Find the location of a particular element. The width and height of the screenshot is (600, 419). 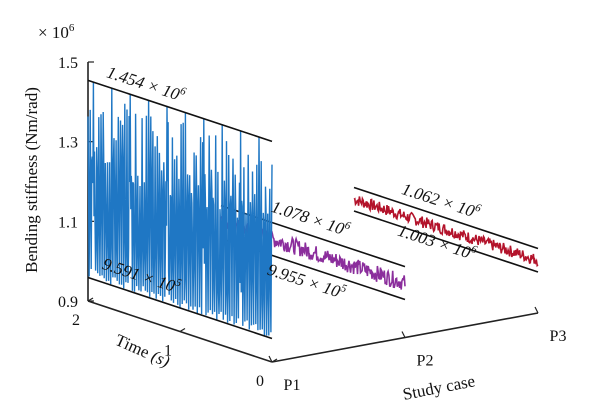

y-axis-label: Bending stiffness (Nm/rad) is located at coordinates (31, 180).